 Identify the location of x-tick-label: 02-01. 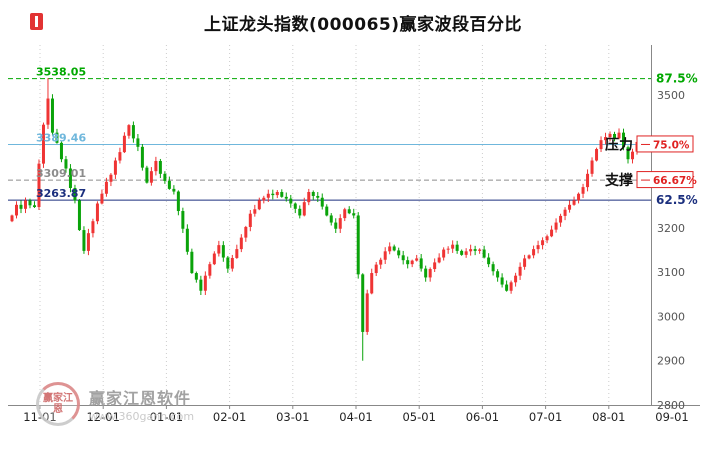
(229, 417).